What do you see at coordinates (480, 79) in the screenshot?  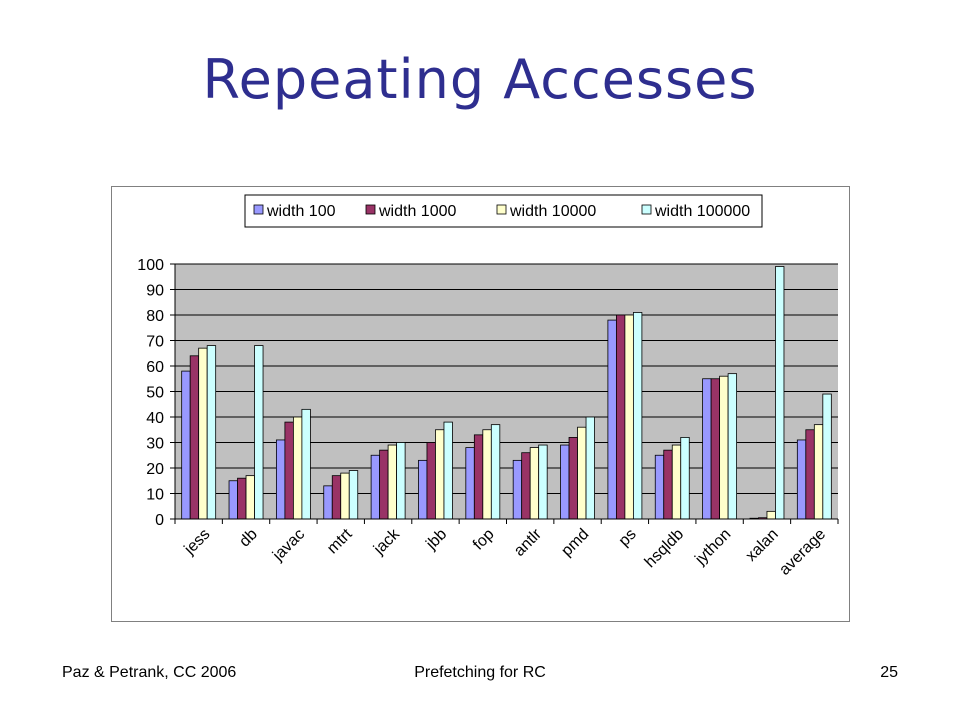 I see `slide-title: Repeating Accesses` at bounding box center [480, 79].